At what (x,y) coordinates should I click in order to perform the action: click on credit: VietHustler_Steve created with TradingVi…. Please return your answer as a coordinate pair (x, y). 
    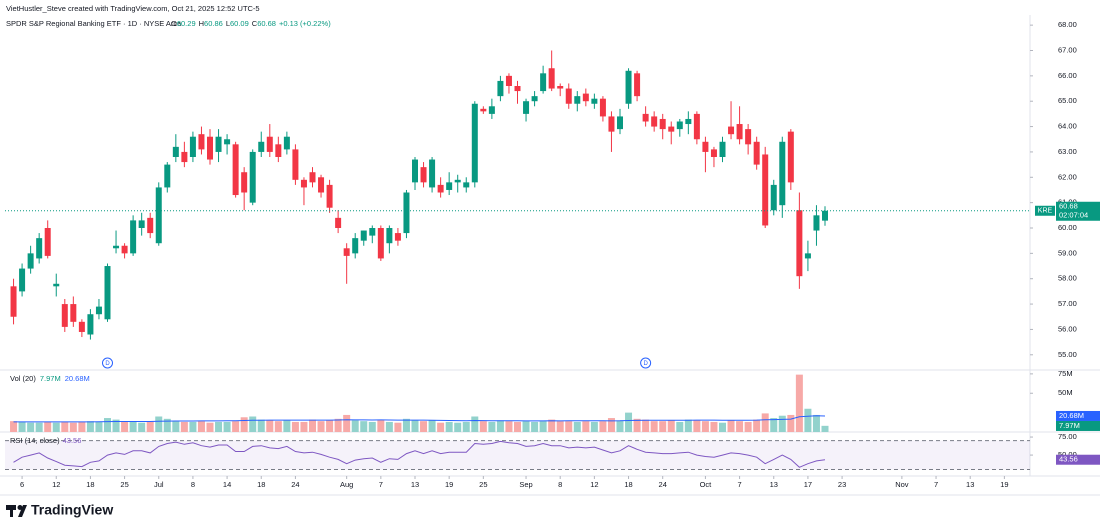
    Looking at the image, I should click on (133, 8).